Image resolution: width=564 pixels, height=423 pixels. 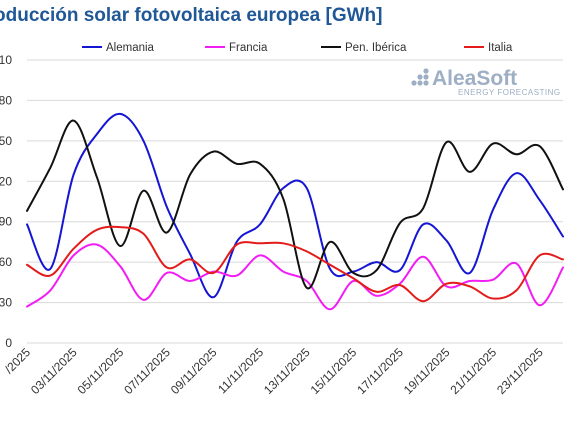 What do you see at coordinates (248, 48) in the screenshot?
I see `legend-label-francia: Francia` at bounding box center [248, 48].